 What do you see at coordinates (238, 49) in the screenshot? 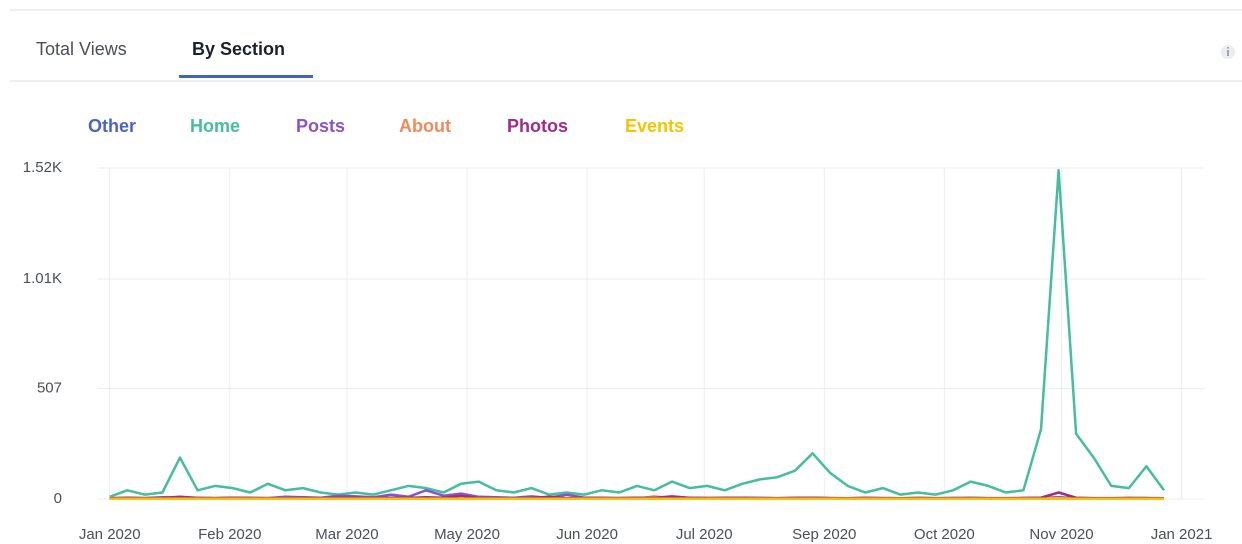
I see `tab-active: By Section` at bounding box center [238, 49].